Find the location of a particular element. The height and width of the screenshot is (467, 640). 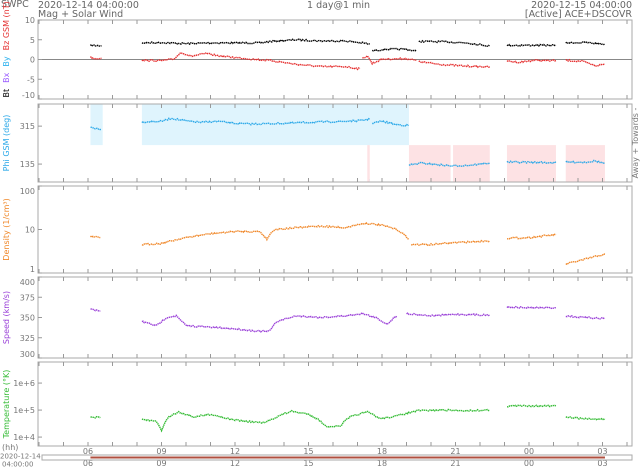

y-tick-label: 1e+4 is located at coordinates (24, 437).